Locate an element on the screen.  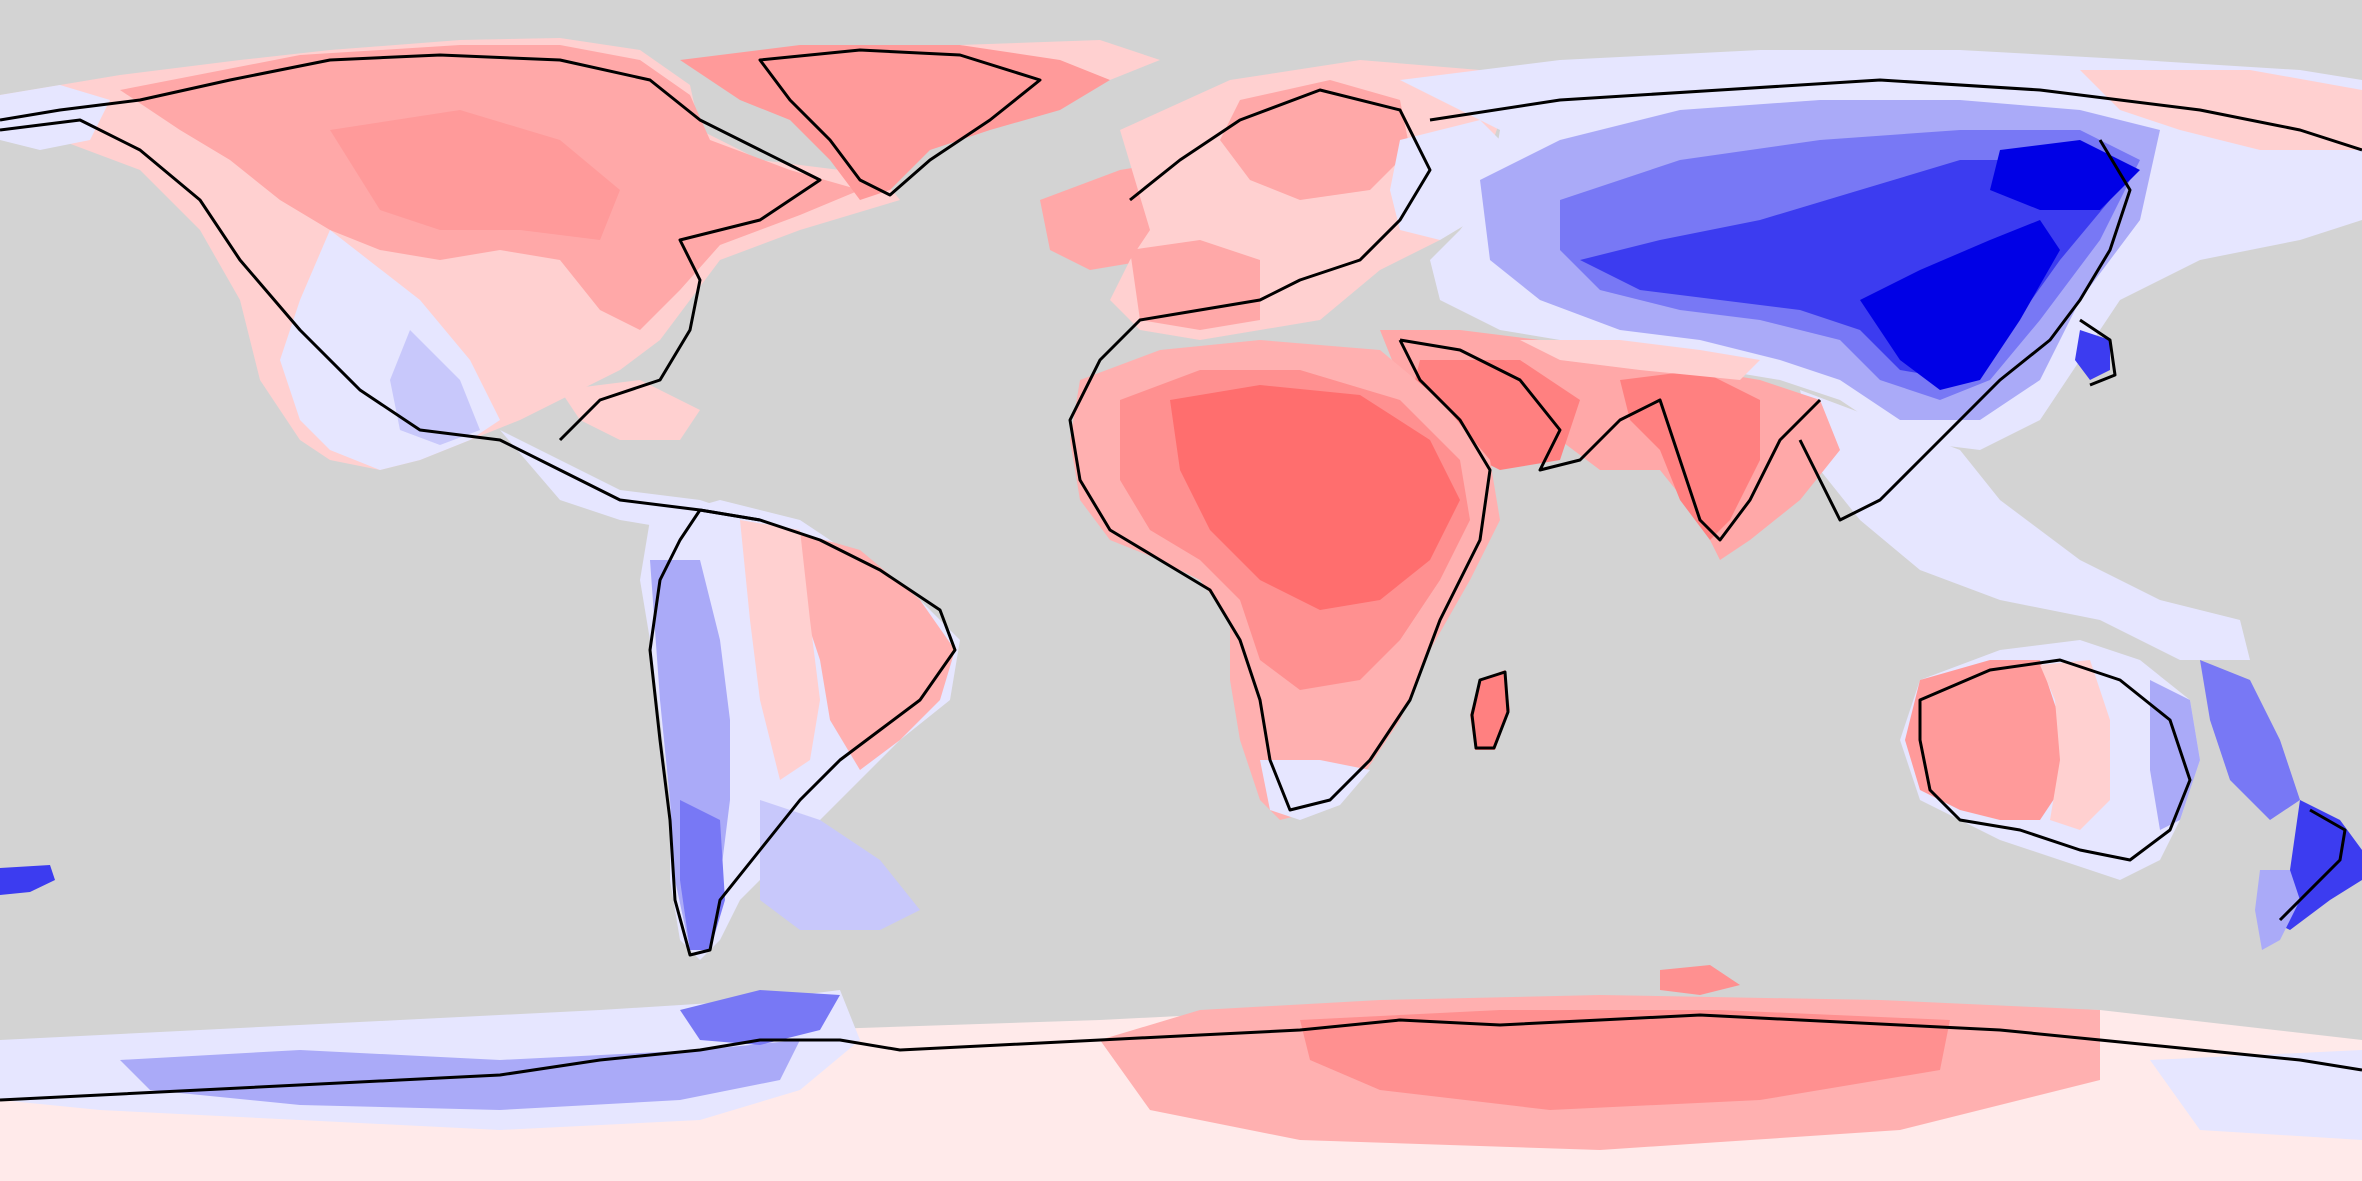
brazil-warm is located at coordinates (872, 650).